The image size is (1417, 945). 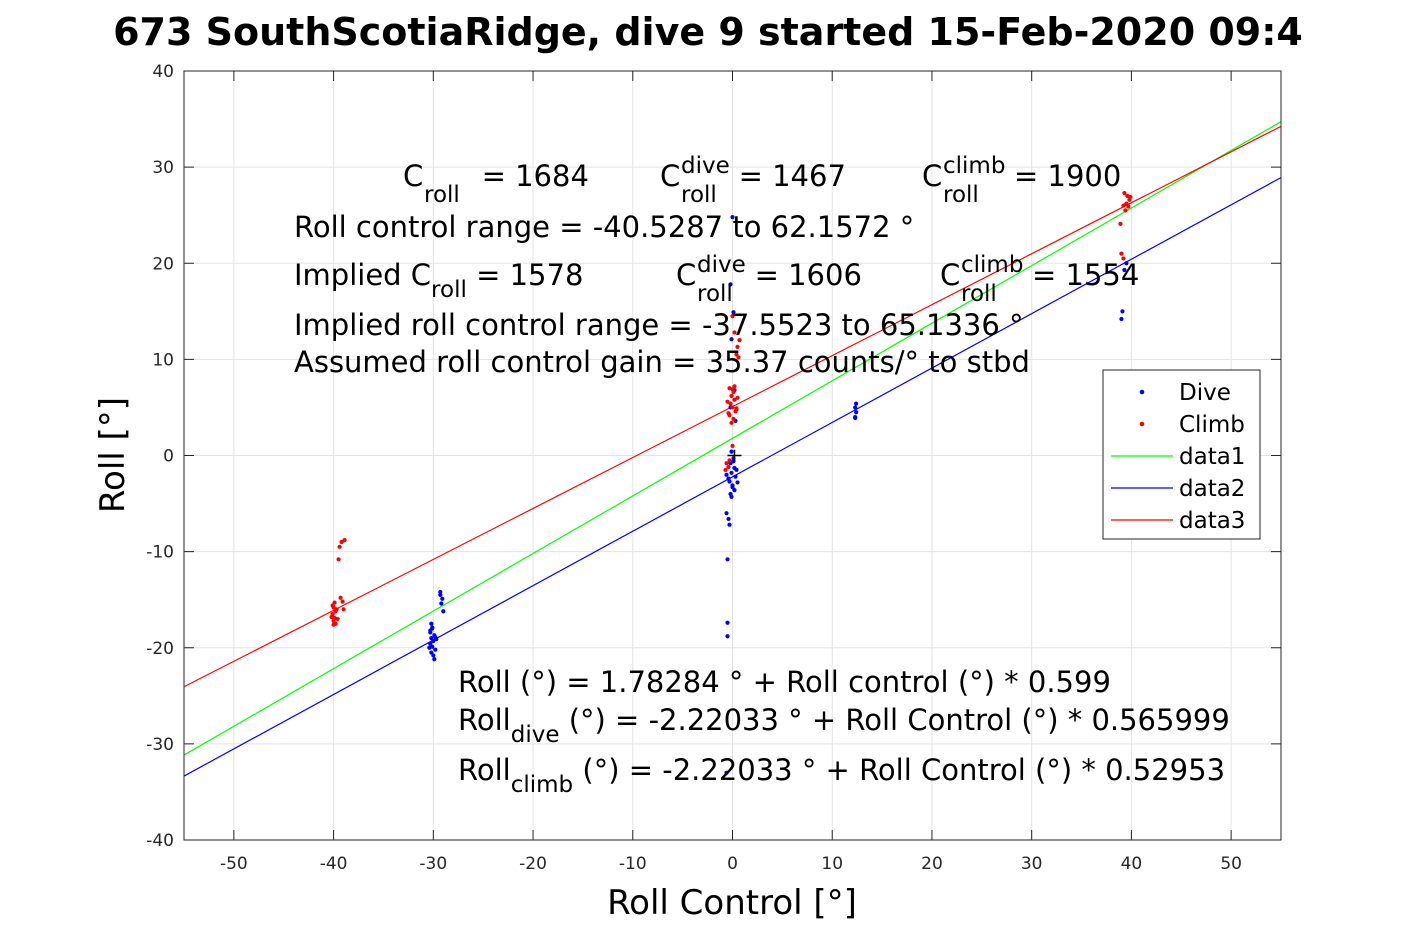 What do you see at coordinates (438, 280) in the screenshot?
I see `implied-c-roll: Implied Croll = 1578` at bounding box center [438, 280].